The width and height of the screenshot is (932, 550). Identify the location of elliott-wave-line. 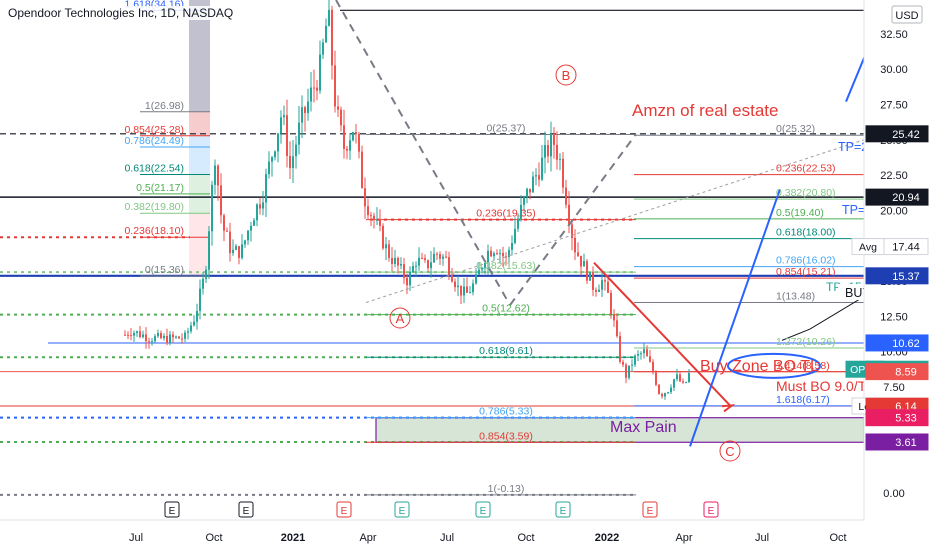
(423, 153).